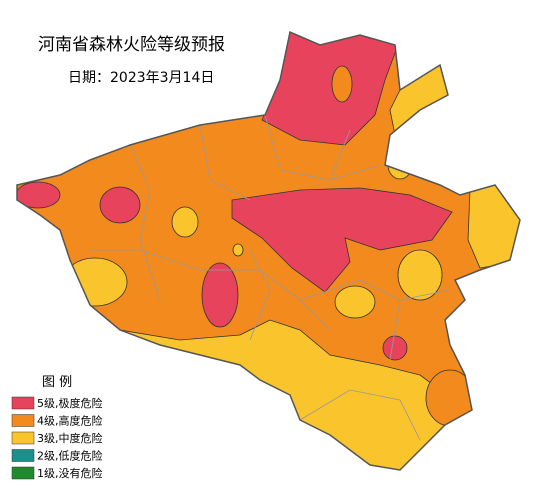 Image resolution: width=550 pixels, height=491 pixels. What do you see at coordinates (57, 382) in the screenshot?
I see `legend-title: 图 例` at bounding box center [57, 382].